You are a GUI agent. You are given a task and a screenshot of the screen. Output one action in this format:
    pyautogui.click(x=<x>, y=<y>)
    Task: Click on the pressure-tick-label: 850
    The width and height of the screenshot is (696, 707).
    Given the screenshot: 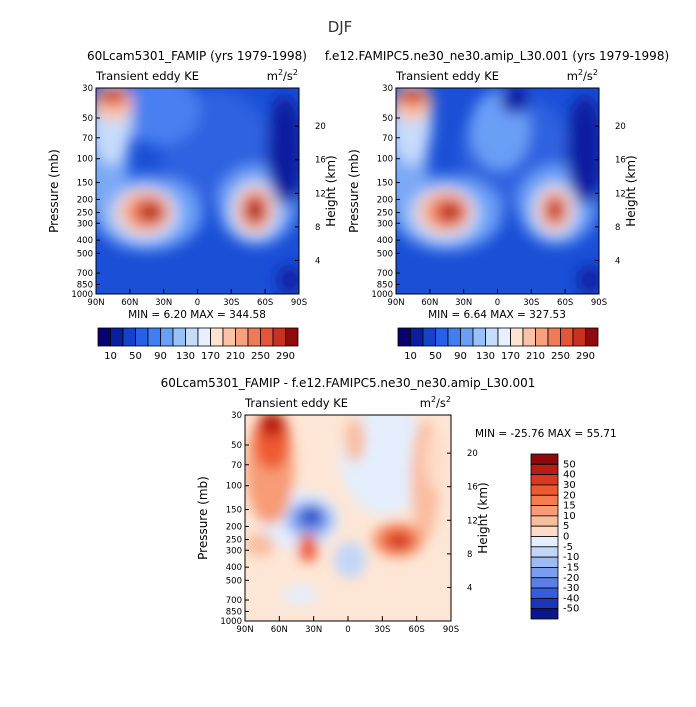 What is the action you would take?
    pyautogui.click(x=234, y=612)
    